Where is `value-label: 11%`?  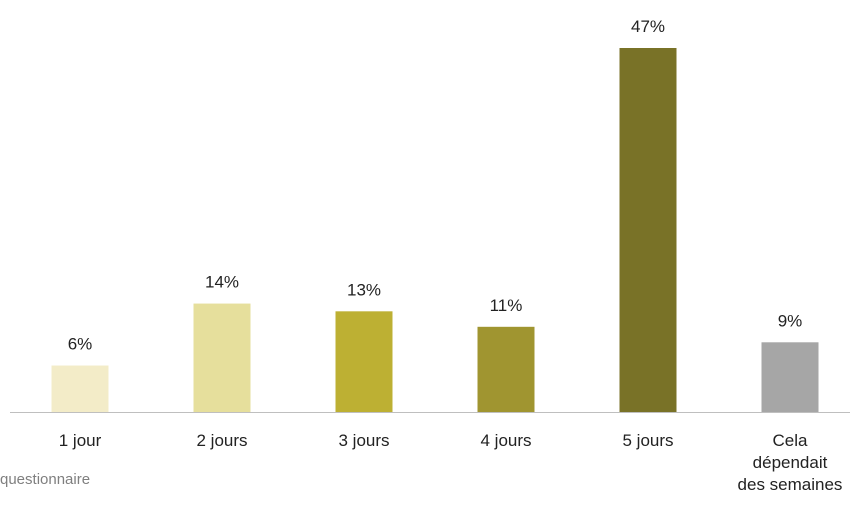
value-label: 11% is located at coordinates (506, 305).